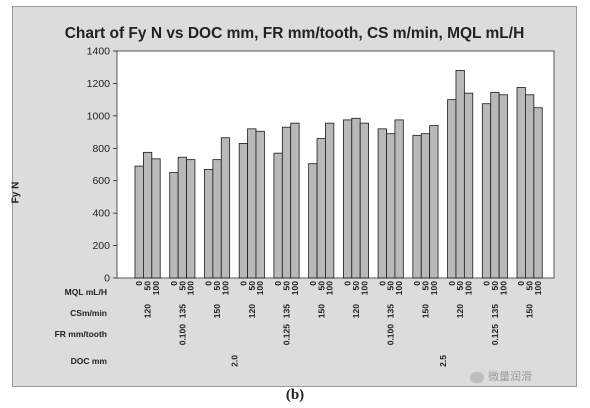  I want to click on watermark: 微量润滑, so click(501, 376).